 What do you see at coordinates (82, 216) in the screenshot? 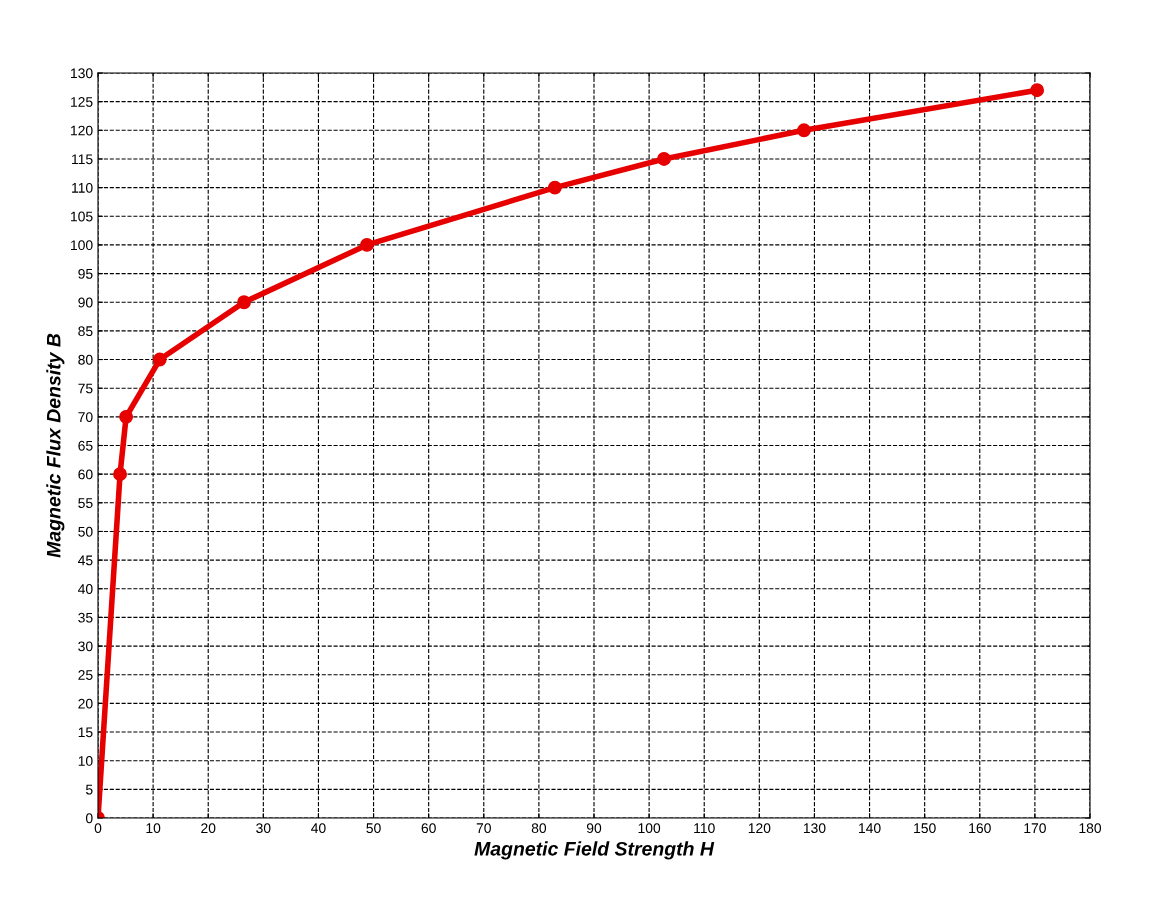
I see `y-tick-label: 105` at bounding box center [82, 216].